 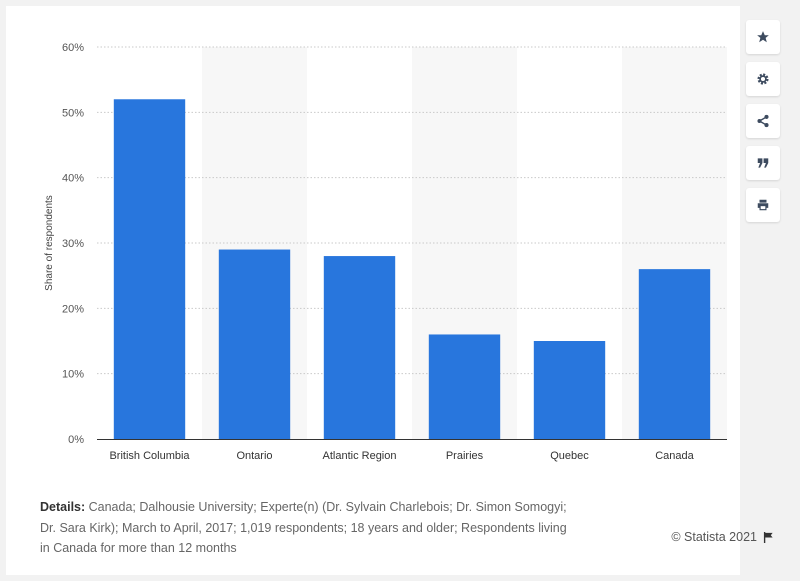 I want to click on x-tick-label: Ontario, so click(x=254, y=456).